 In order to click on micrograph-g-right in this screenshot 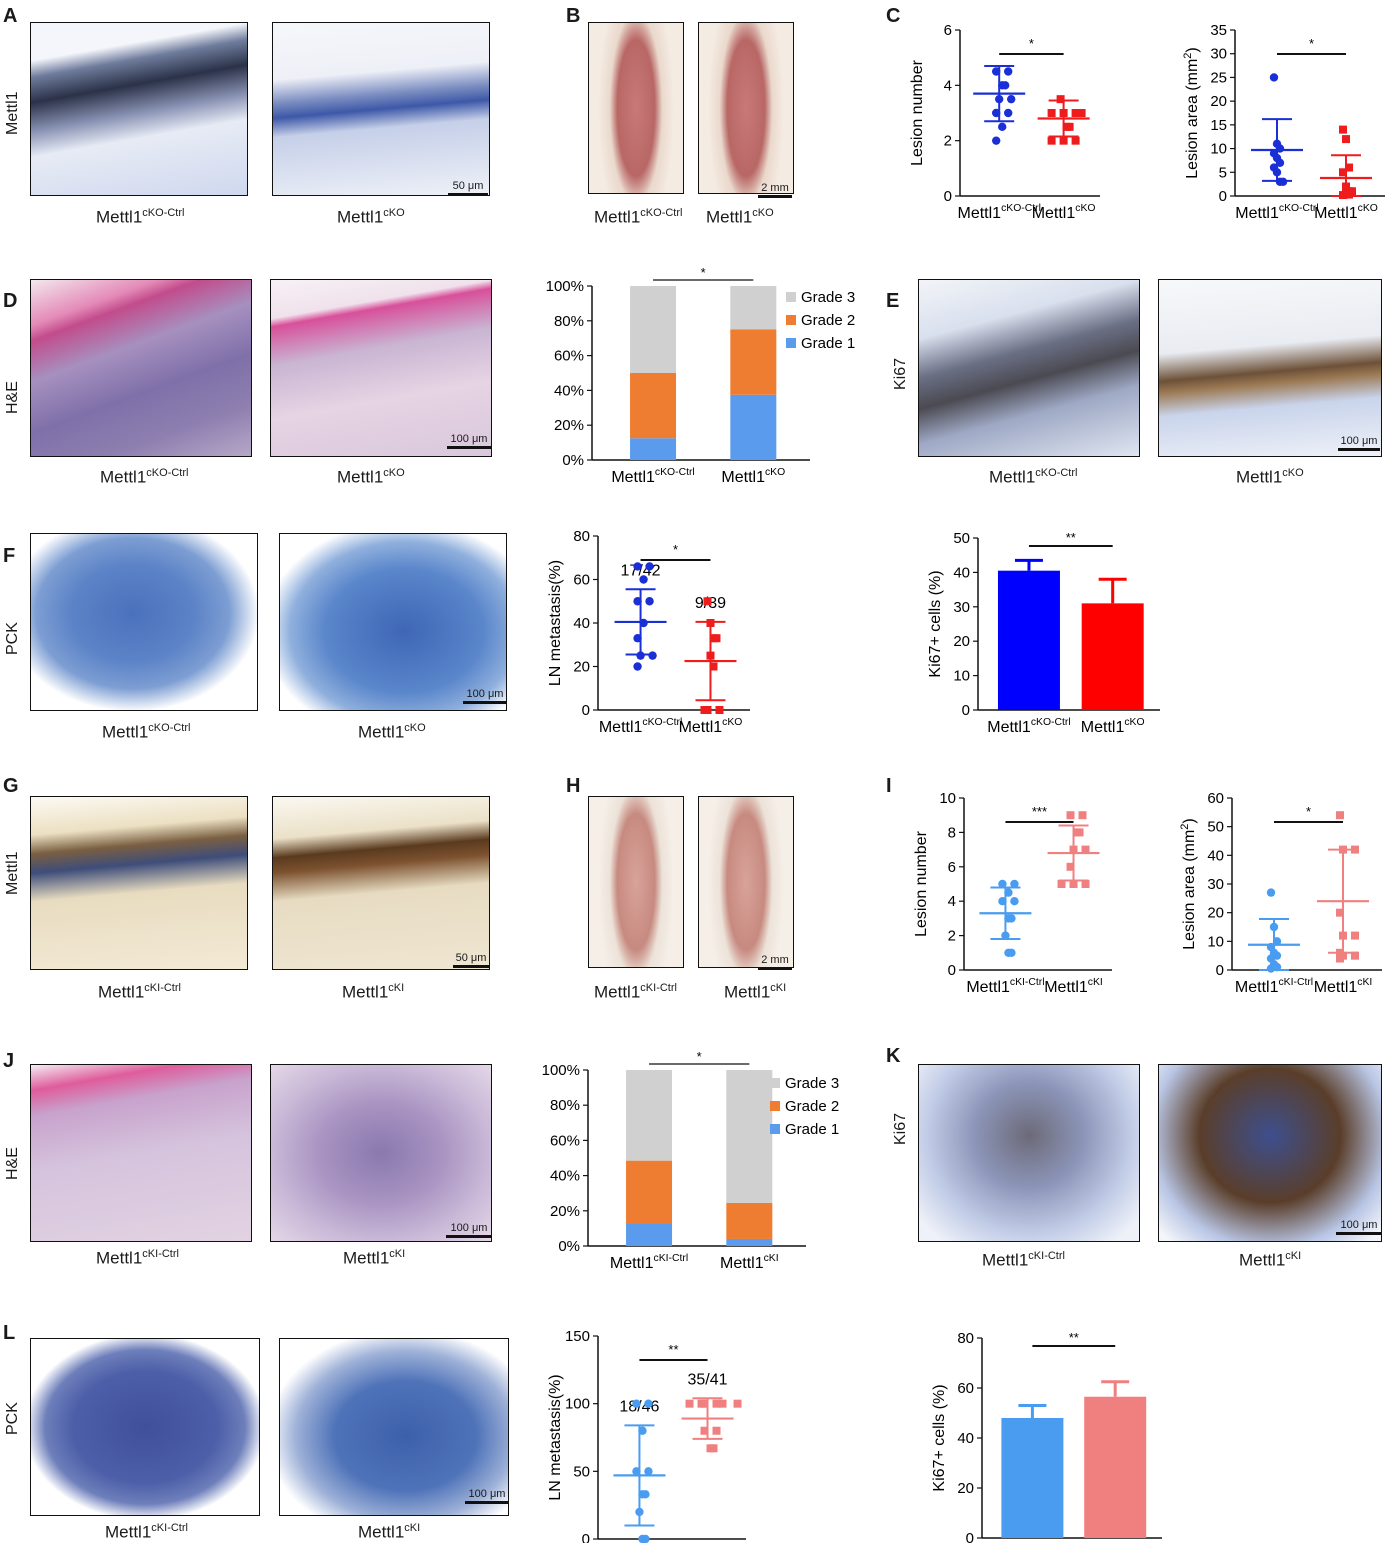, I will do `click(381, 883)`.